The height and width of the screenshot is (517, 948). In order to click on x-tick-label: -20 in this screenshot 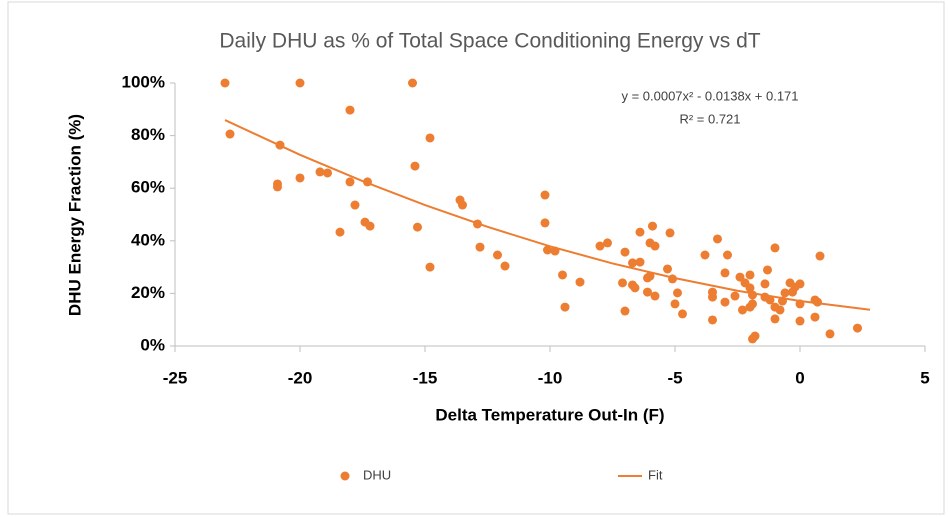, I will do `click(300, 377)`.